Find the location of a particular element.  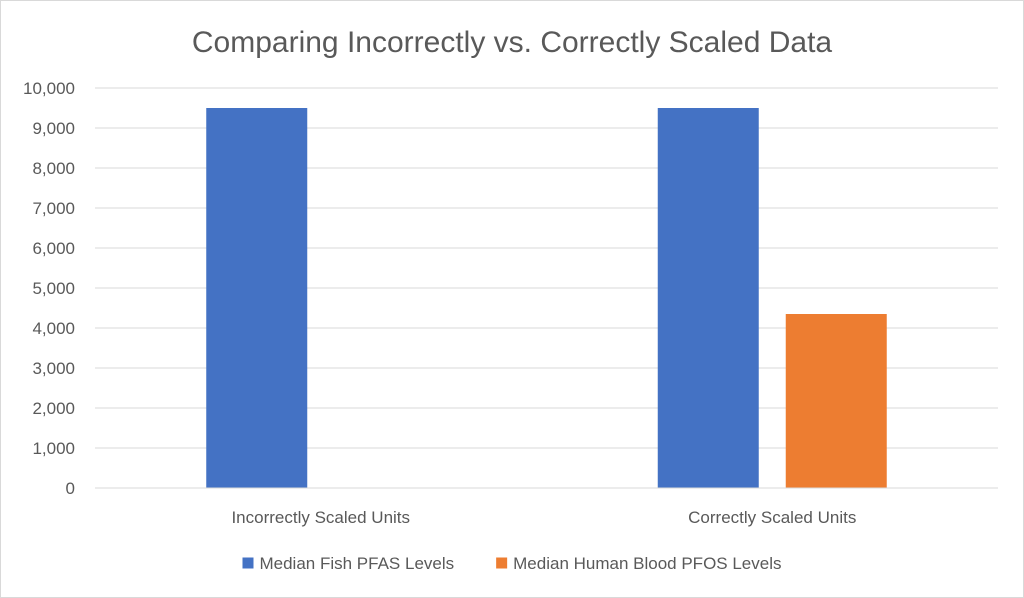

x-category-label: Incorrectly Scaled Units is located at coordinates (320, 517).